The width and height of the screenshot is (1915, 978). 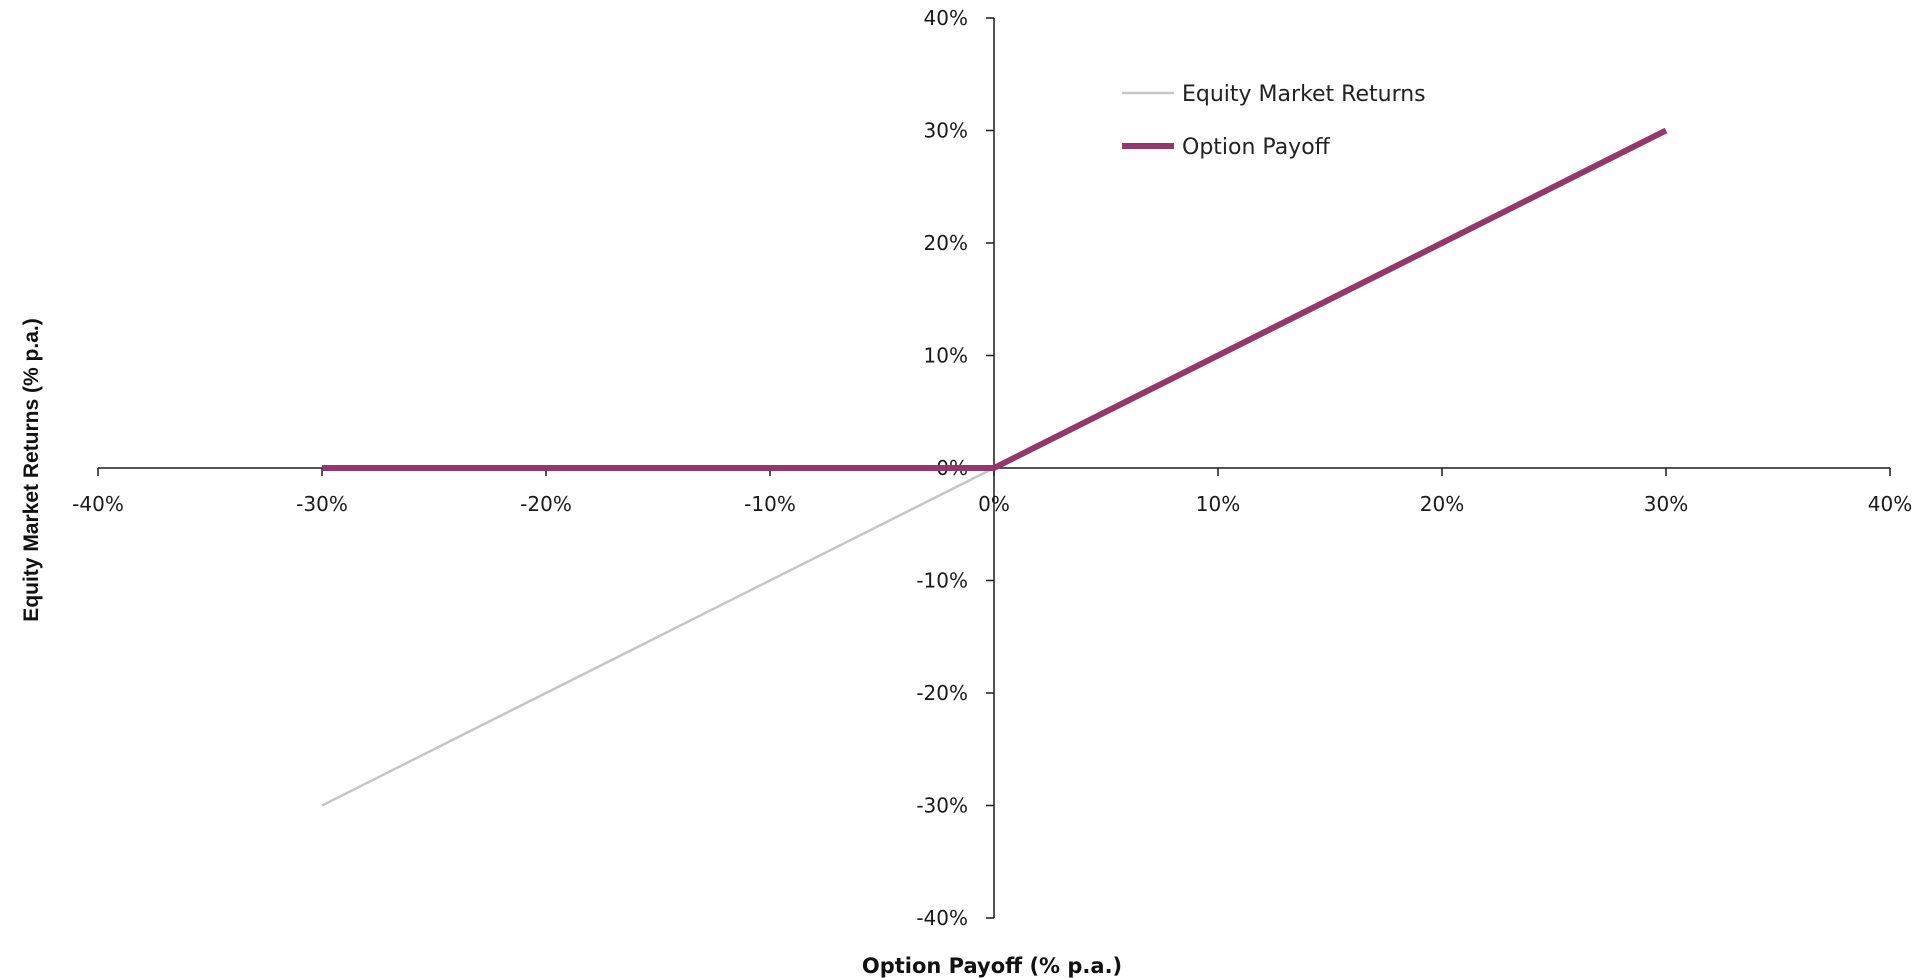 What do you see at coordinates (992, 966) in the screenshot?
I see `x-axis-label: Option Payoff (% p.a.)` at bounding box center [992, 966].